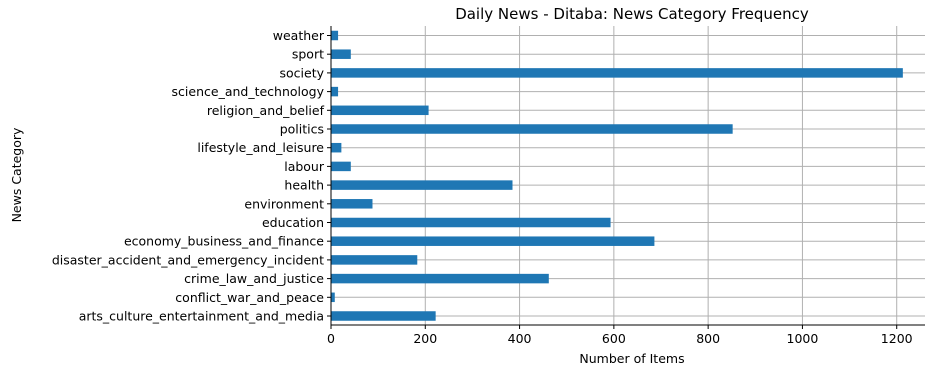 This screenshot has height=366, width=925. I want to click on y-tick-label: weather, so click(299, 35).